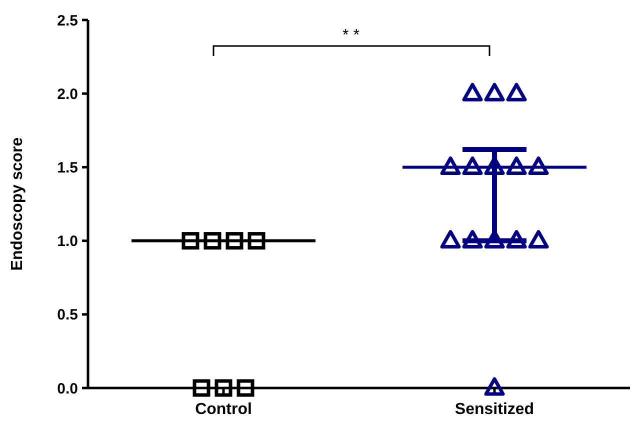  Describe the element at coordinates (67, 315) in the screenshot. I see `y-tick-label: 0.5` at that location.